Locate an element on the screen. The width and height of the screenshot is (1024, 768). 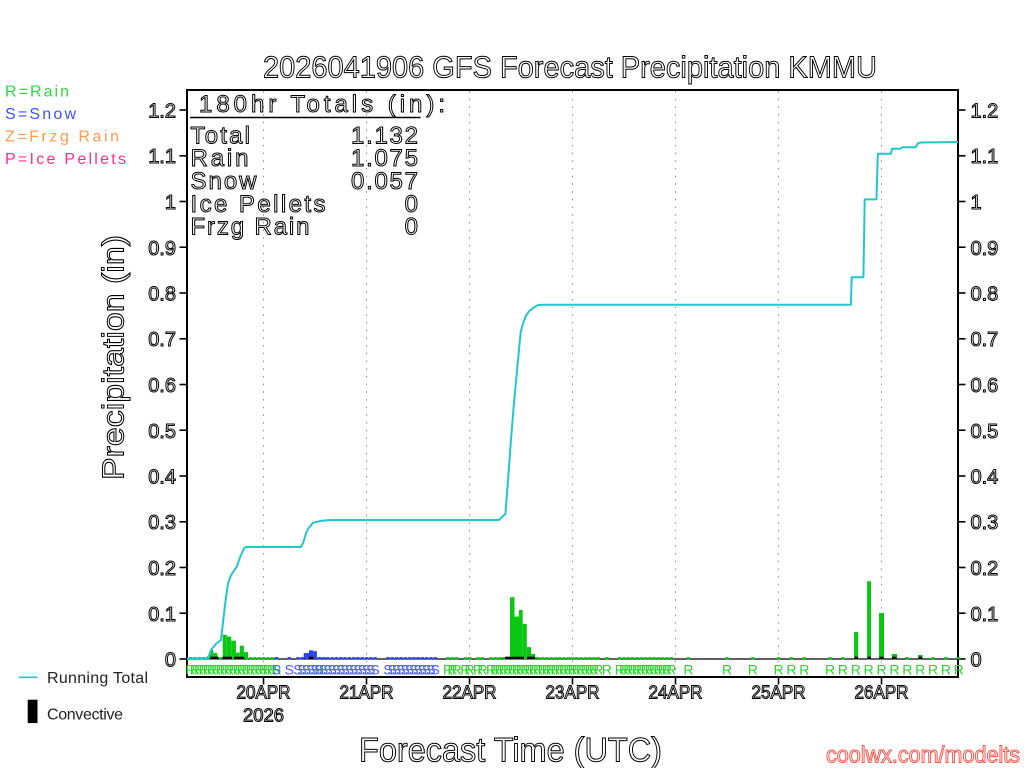
svg-text: 23APR is located at coordinates (573, 693).